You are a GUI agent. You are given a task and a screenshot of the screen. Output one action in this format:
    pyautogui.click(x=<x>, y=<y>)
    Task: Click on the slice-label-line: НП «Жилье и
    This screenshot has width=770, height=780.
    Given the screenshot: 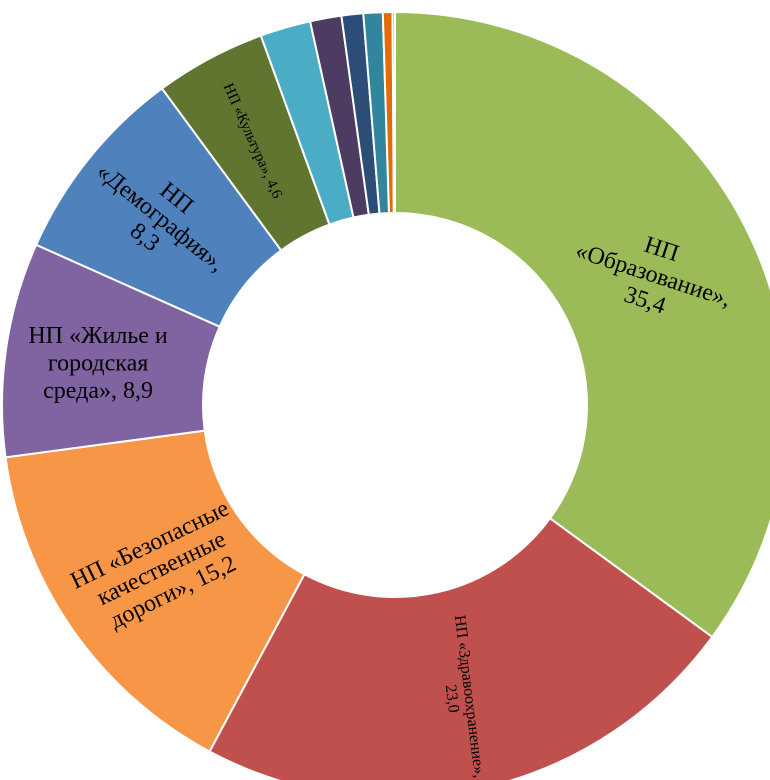 What is the action you would take?
    pyautogui.click(x=98, y=336)
    